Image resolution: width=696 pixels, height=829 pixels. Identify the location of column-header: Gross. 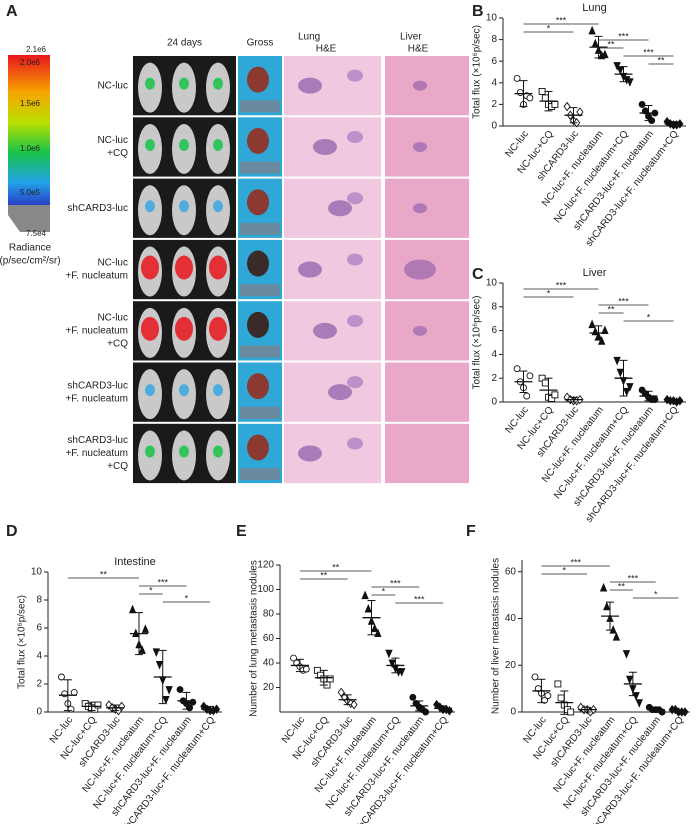
(260, 43).